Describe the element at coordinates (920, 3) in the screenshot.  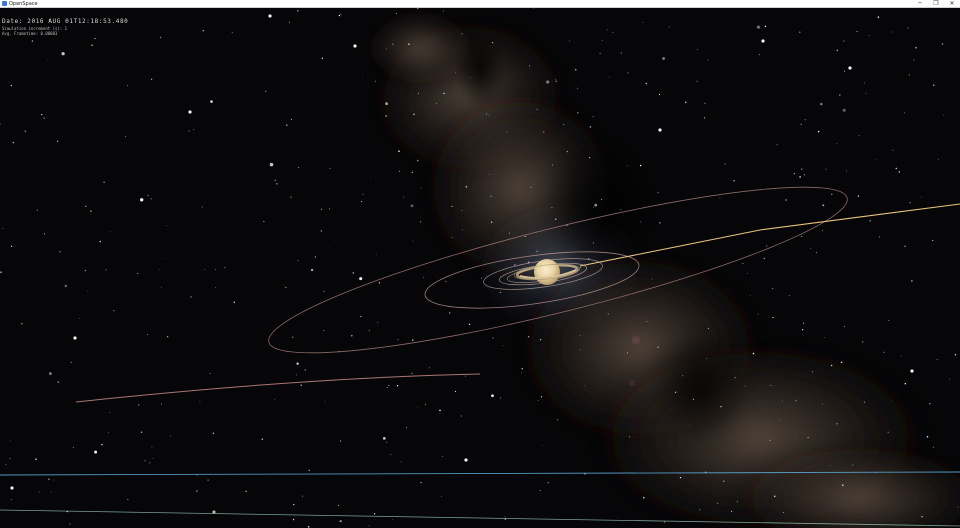
I see `minimize-button: ─` at that location.